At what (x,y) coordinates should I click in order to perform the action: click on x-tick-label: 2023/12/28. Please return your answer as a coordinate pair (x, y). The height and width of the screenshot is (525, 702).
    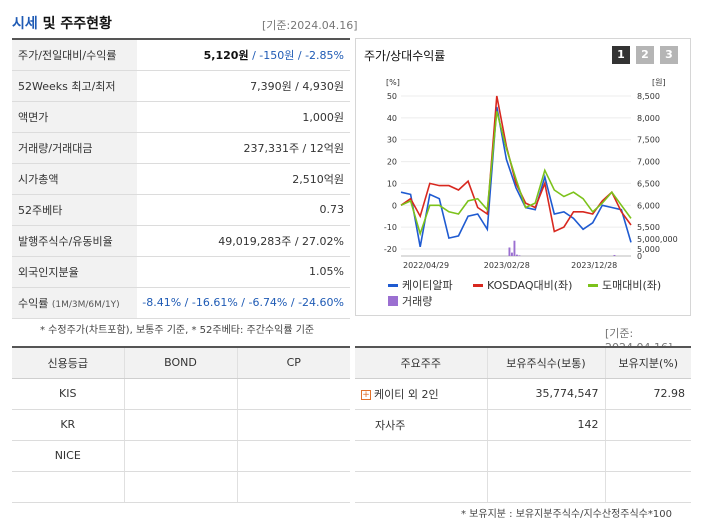
    Looking at the image, I should click on (594, 265).